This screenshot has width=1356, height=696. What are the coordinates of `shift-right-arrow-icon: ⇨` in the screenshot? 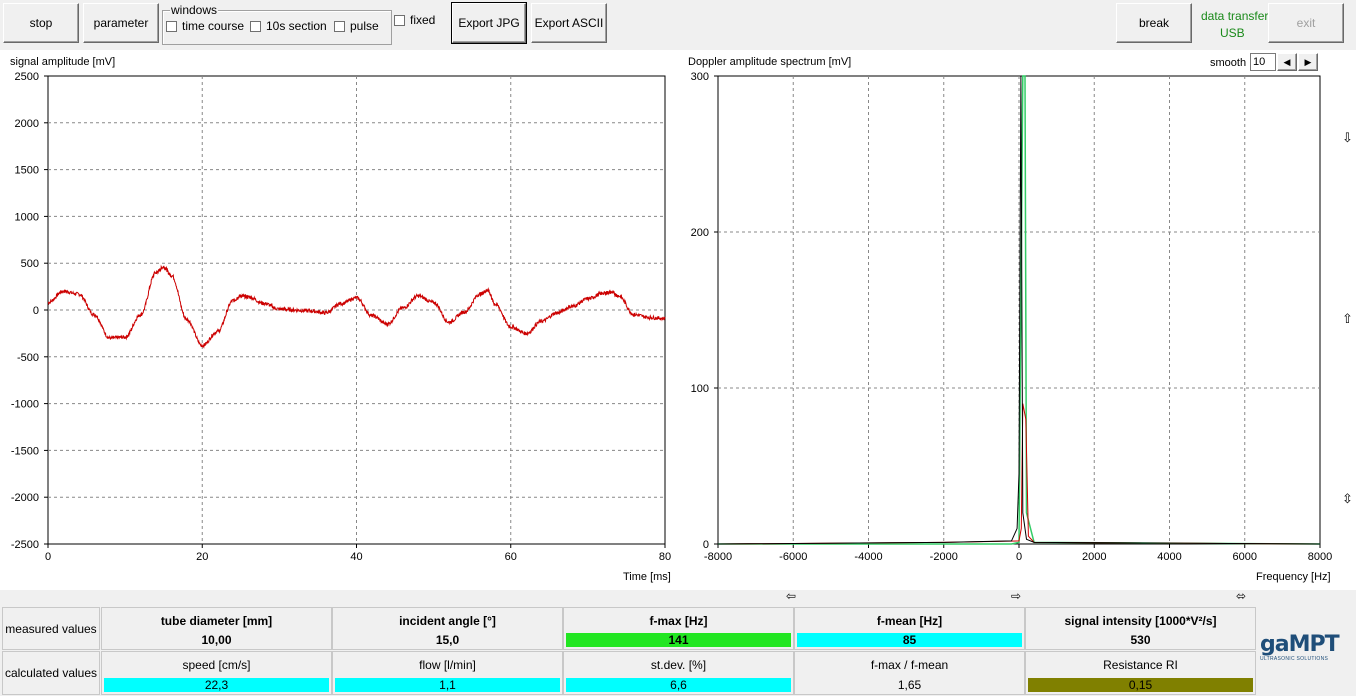 It's located at (1016, 596).